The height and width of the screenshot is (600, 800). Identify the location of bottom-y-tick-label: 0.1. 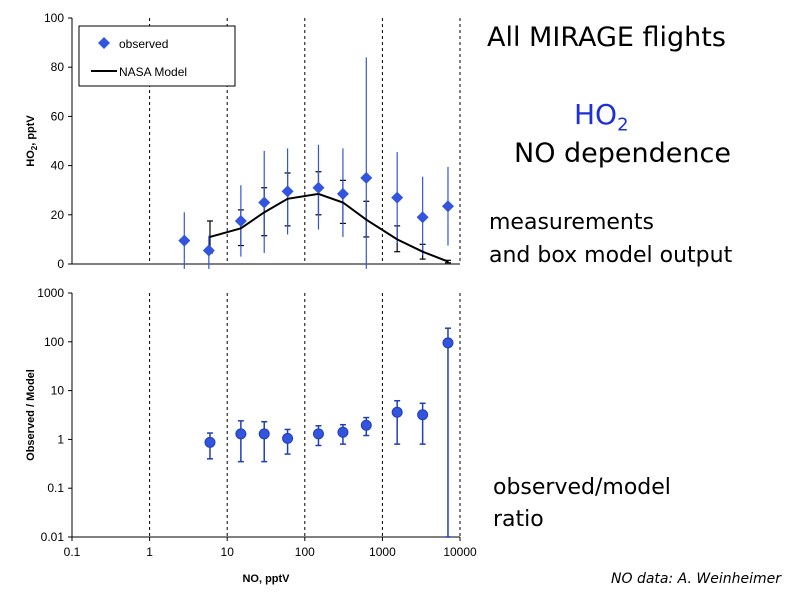
(55, 488).